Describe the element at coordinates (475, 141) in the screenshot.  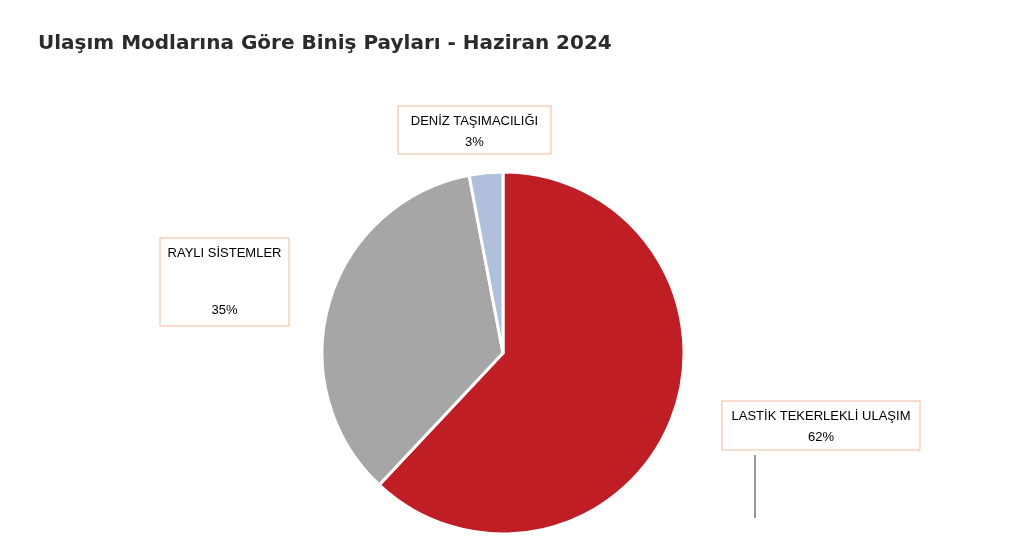
I see `data-label: 3%` at that location.